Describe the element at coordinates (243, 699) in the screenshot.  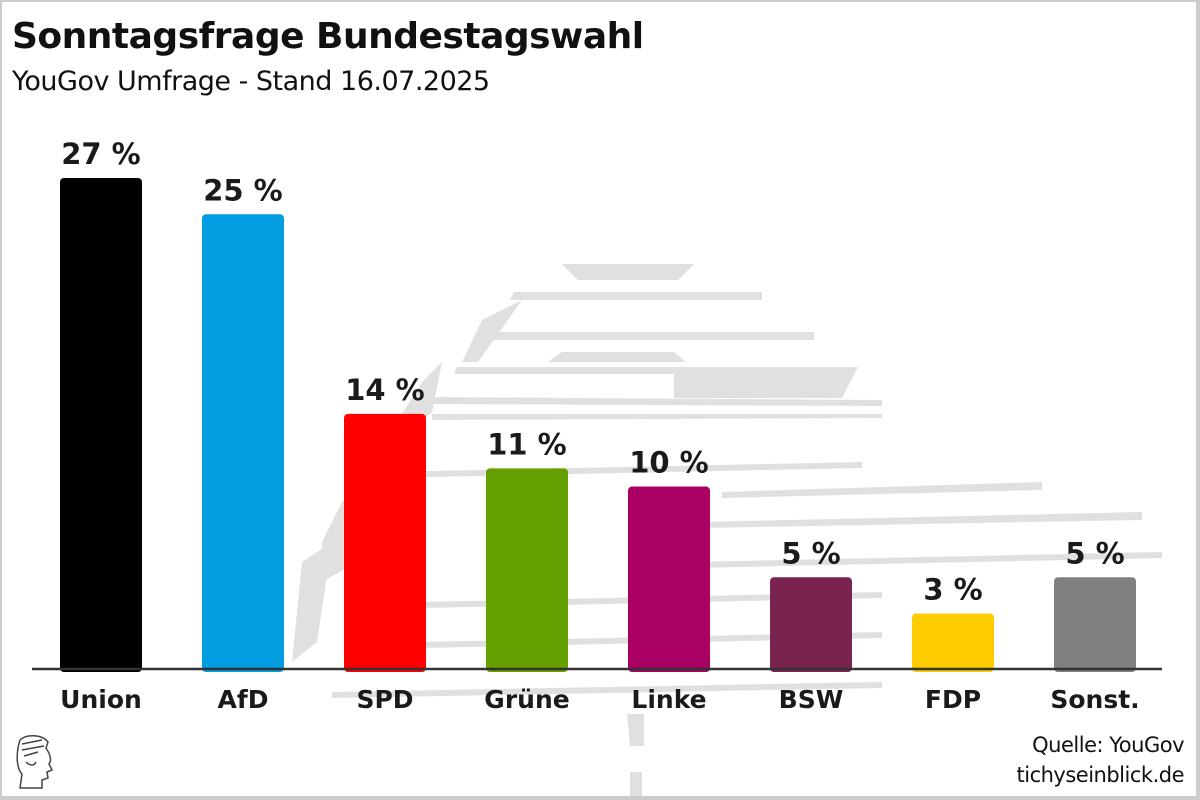
I see `category-label: AfD` at that location.